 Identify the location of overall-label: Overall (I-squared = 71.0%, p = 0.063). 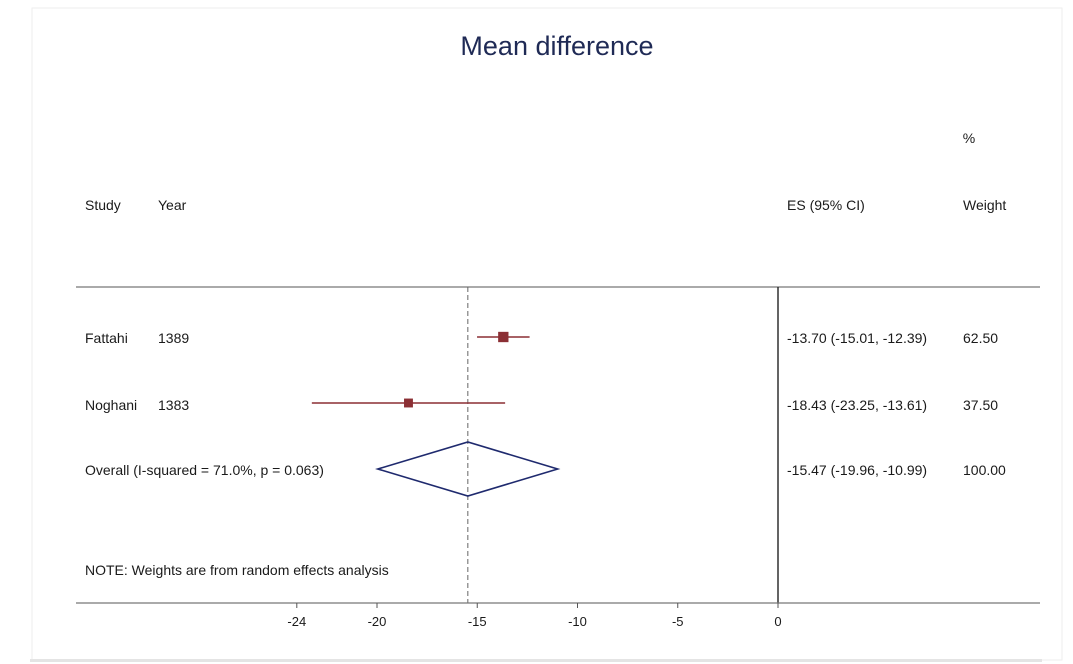
(204, 470).